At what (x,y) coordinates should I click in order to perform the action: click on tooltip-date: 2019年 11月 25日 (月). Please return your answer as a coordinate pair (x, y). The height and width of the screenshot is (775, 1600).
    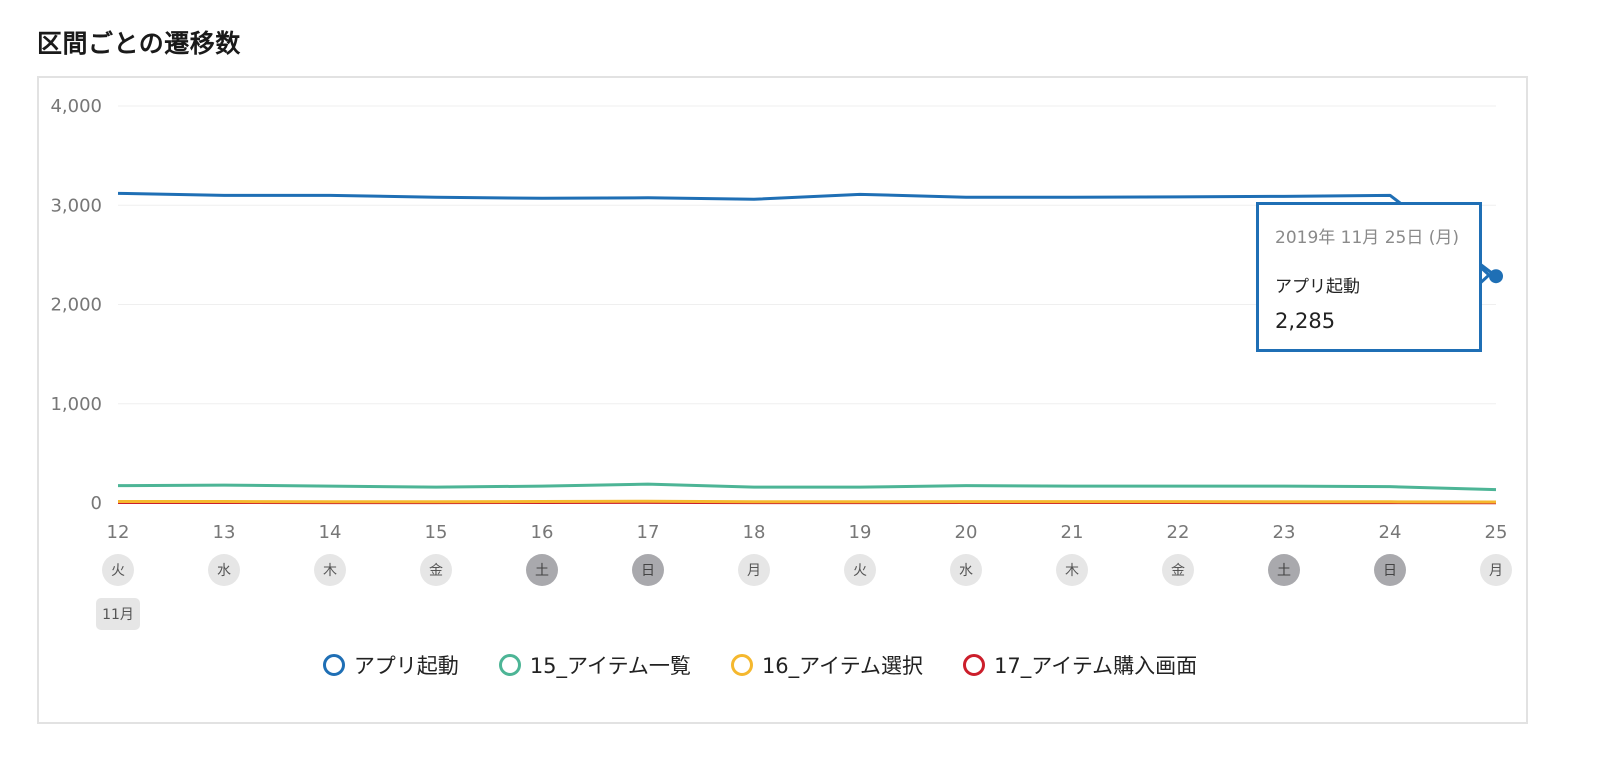
    Looking at the image, I should click on (1367, 238).